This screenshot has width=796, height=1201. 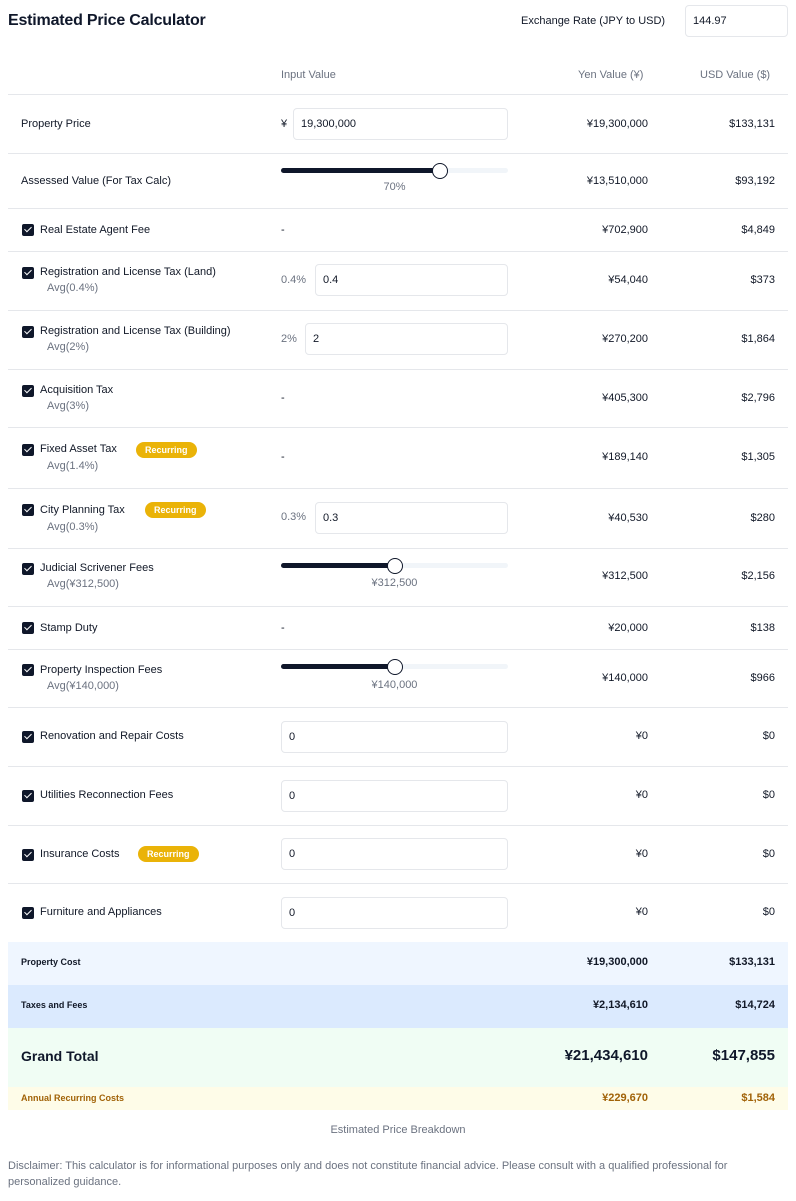 I want to click on summary-taxes-fees: Taxes and Fees ¥2,134,610 $14,724, so click(x=398, y=1006).